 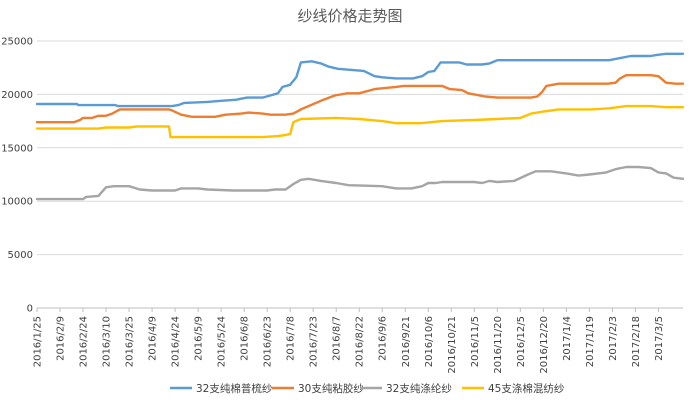 What do you see at coordinates (544, 345) in the screenshot?
I see `x-tick-label: 2016/12/20` at bounding box center [544, 345].